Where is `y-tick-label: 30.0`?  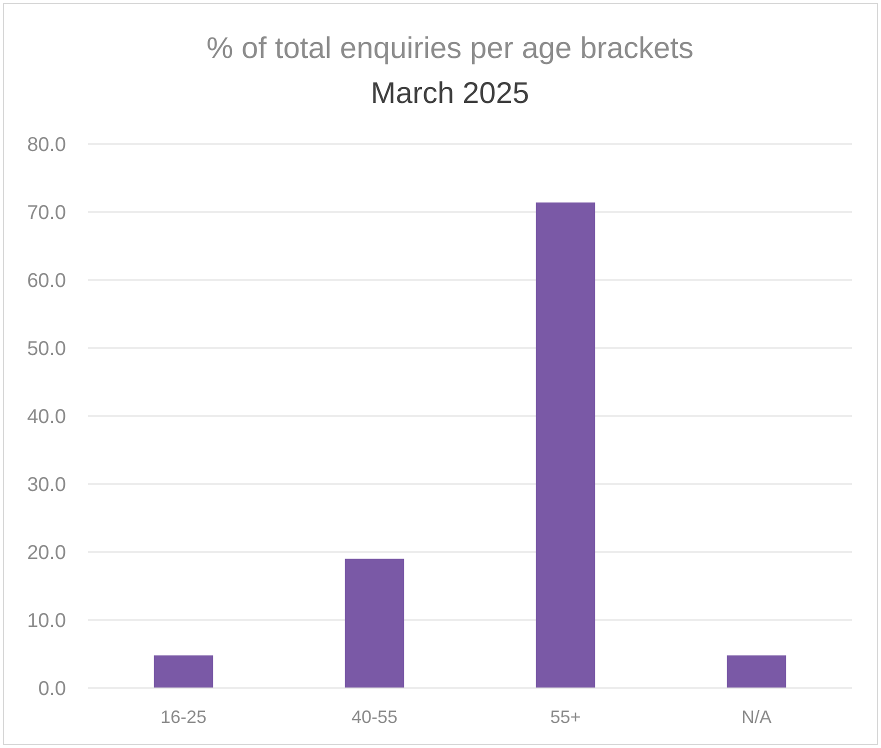
y-tick-label: 30.0 is located at coordinates (46, 485).